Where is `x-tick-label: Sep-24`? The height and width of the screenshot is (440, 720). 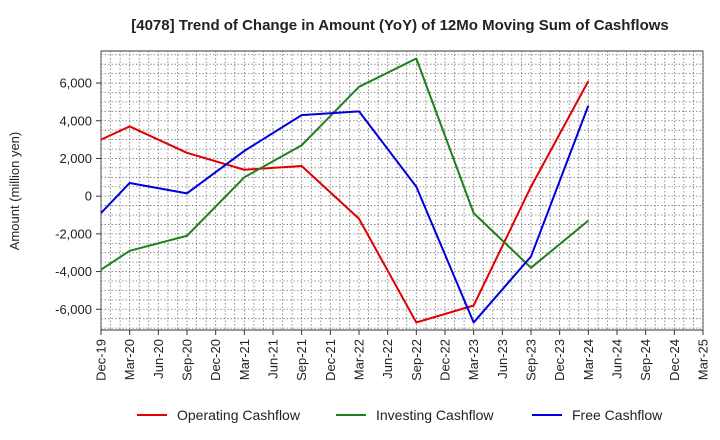
x-tick-label: Sep-24 is located at coordinates (645, 360).